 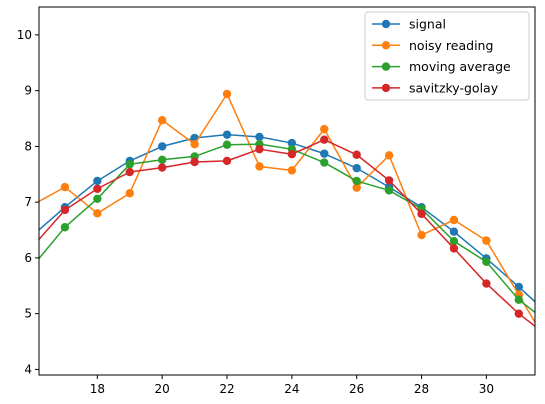 I want to click on y-tick-label: 9, so click(x=28, y=91).